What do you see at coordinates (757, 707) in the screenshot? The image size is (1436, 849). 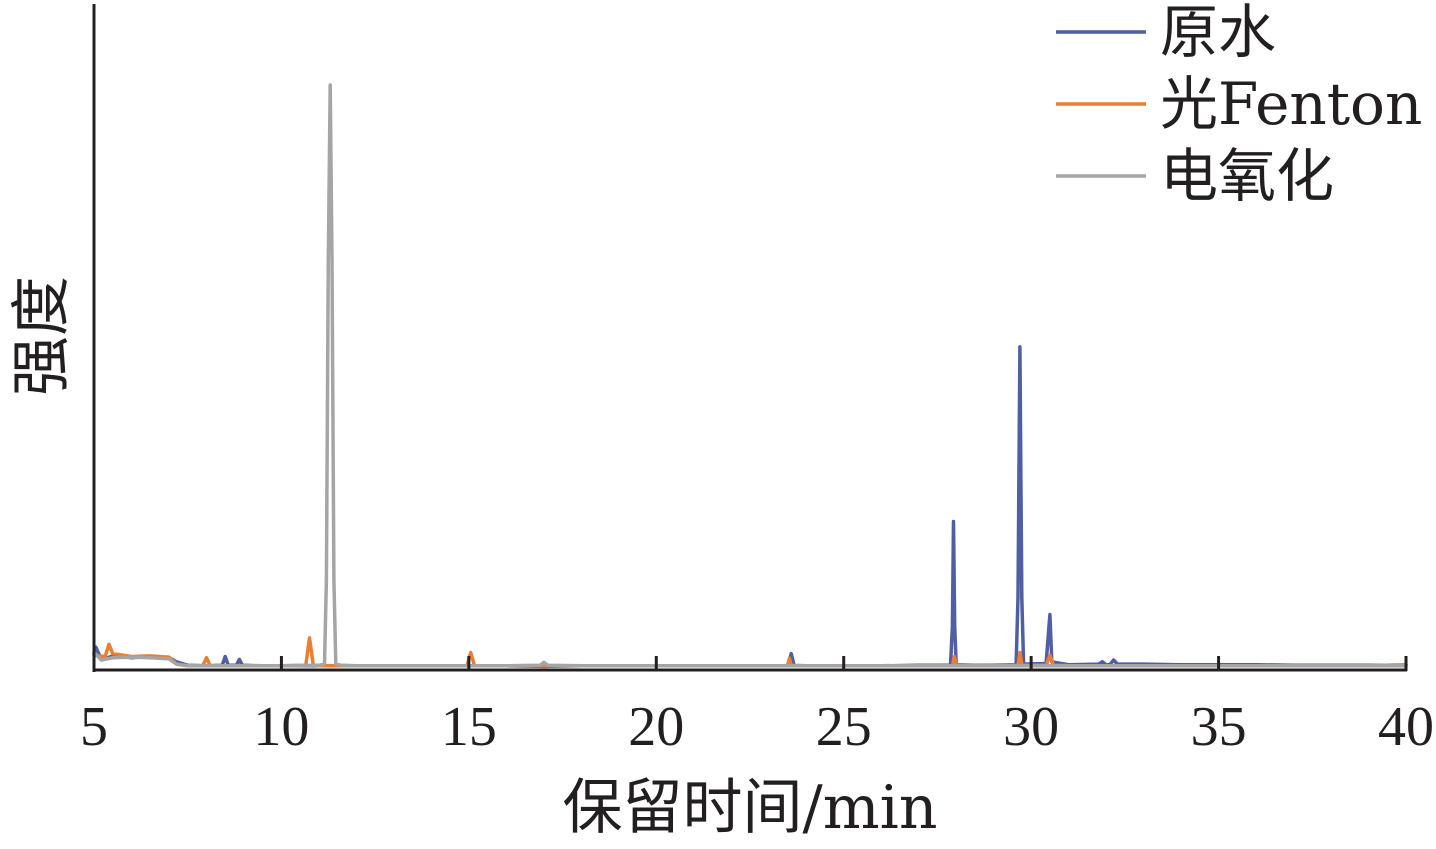 I see `x-tick-layer: 5 10 15 20 25 30 35 40` at bounding box center [757, 707].